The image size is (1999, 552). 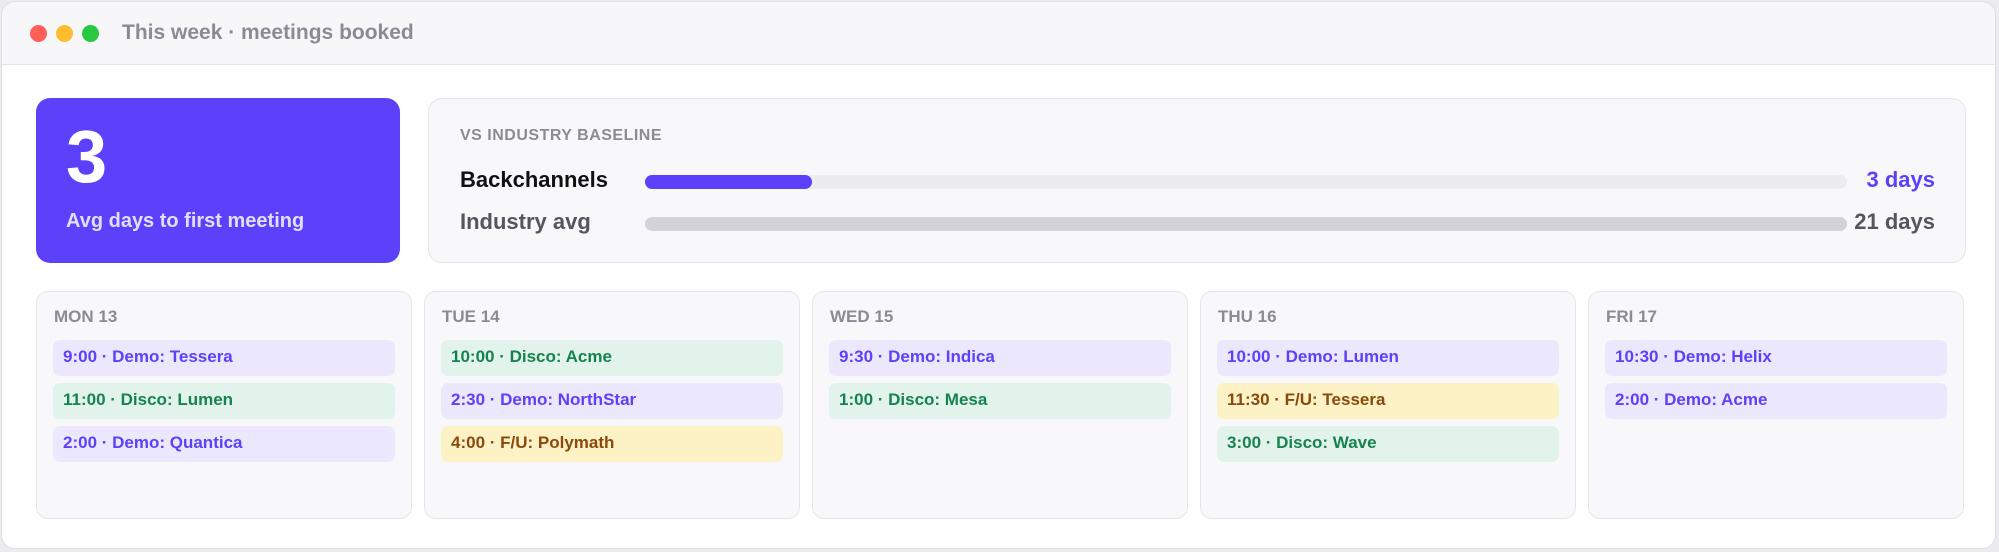 I want to click on meeting-event-fu: 4:00 · F/U: Polymath, so click(x=612, y=444).